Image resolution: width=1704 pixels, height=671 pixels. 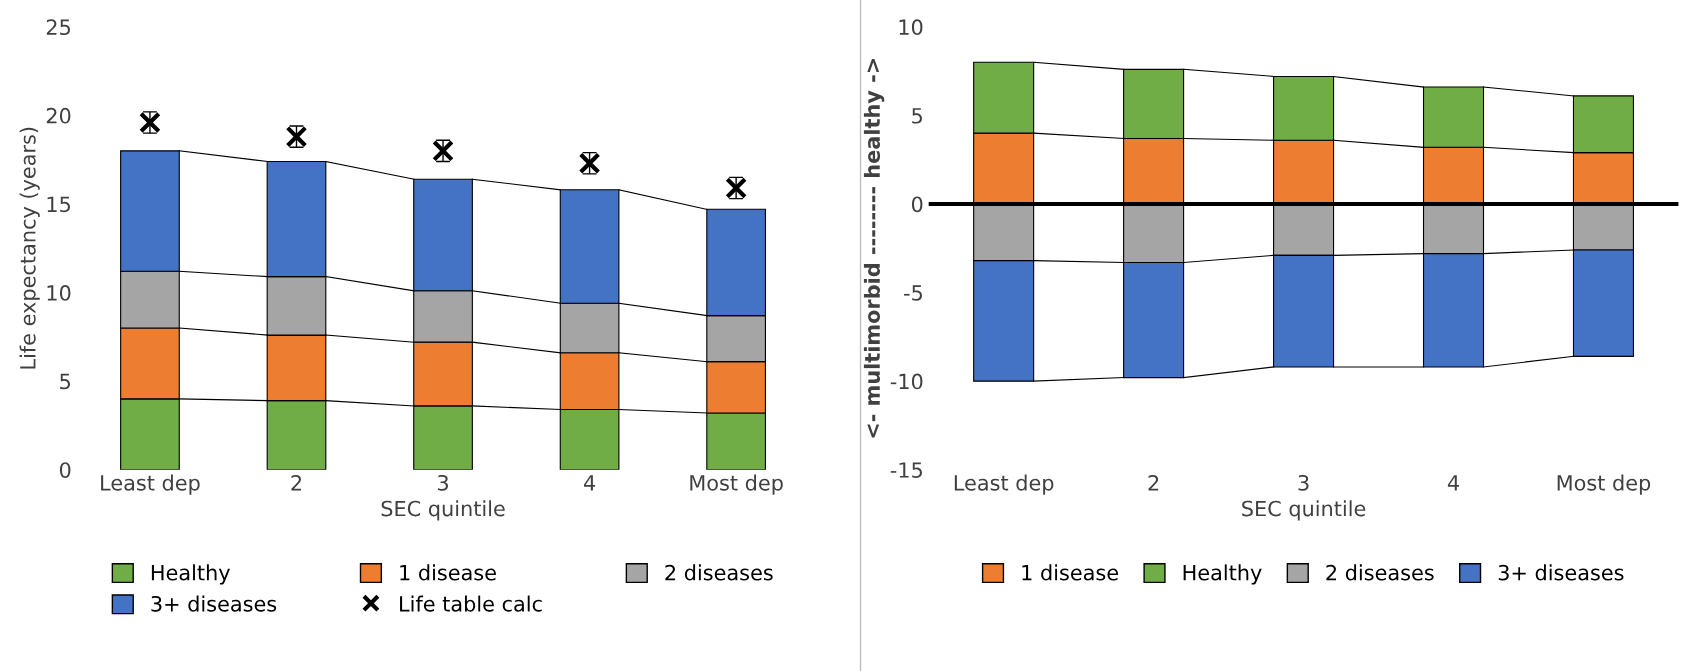 What do you see at coordinates (471, 603) in the screenshot?
I see `legend-label: Life table calc` at bounding box center [471, 603].